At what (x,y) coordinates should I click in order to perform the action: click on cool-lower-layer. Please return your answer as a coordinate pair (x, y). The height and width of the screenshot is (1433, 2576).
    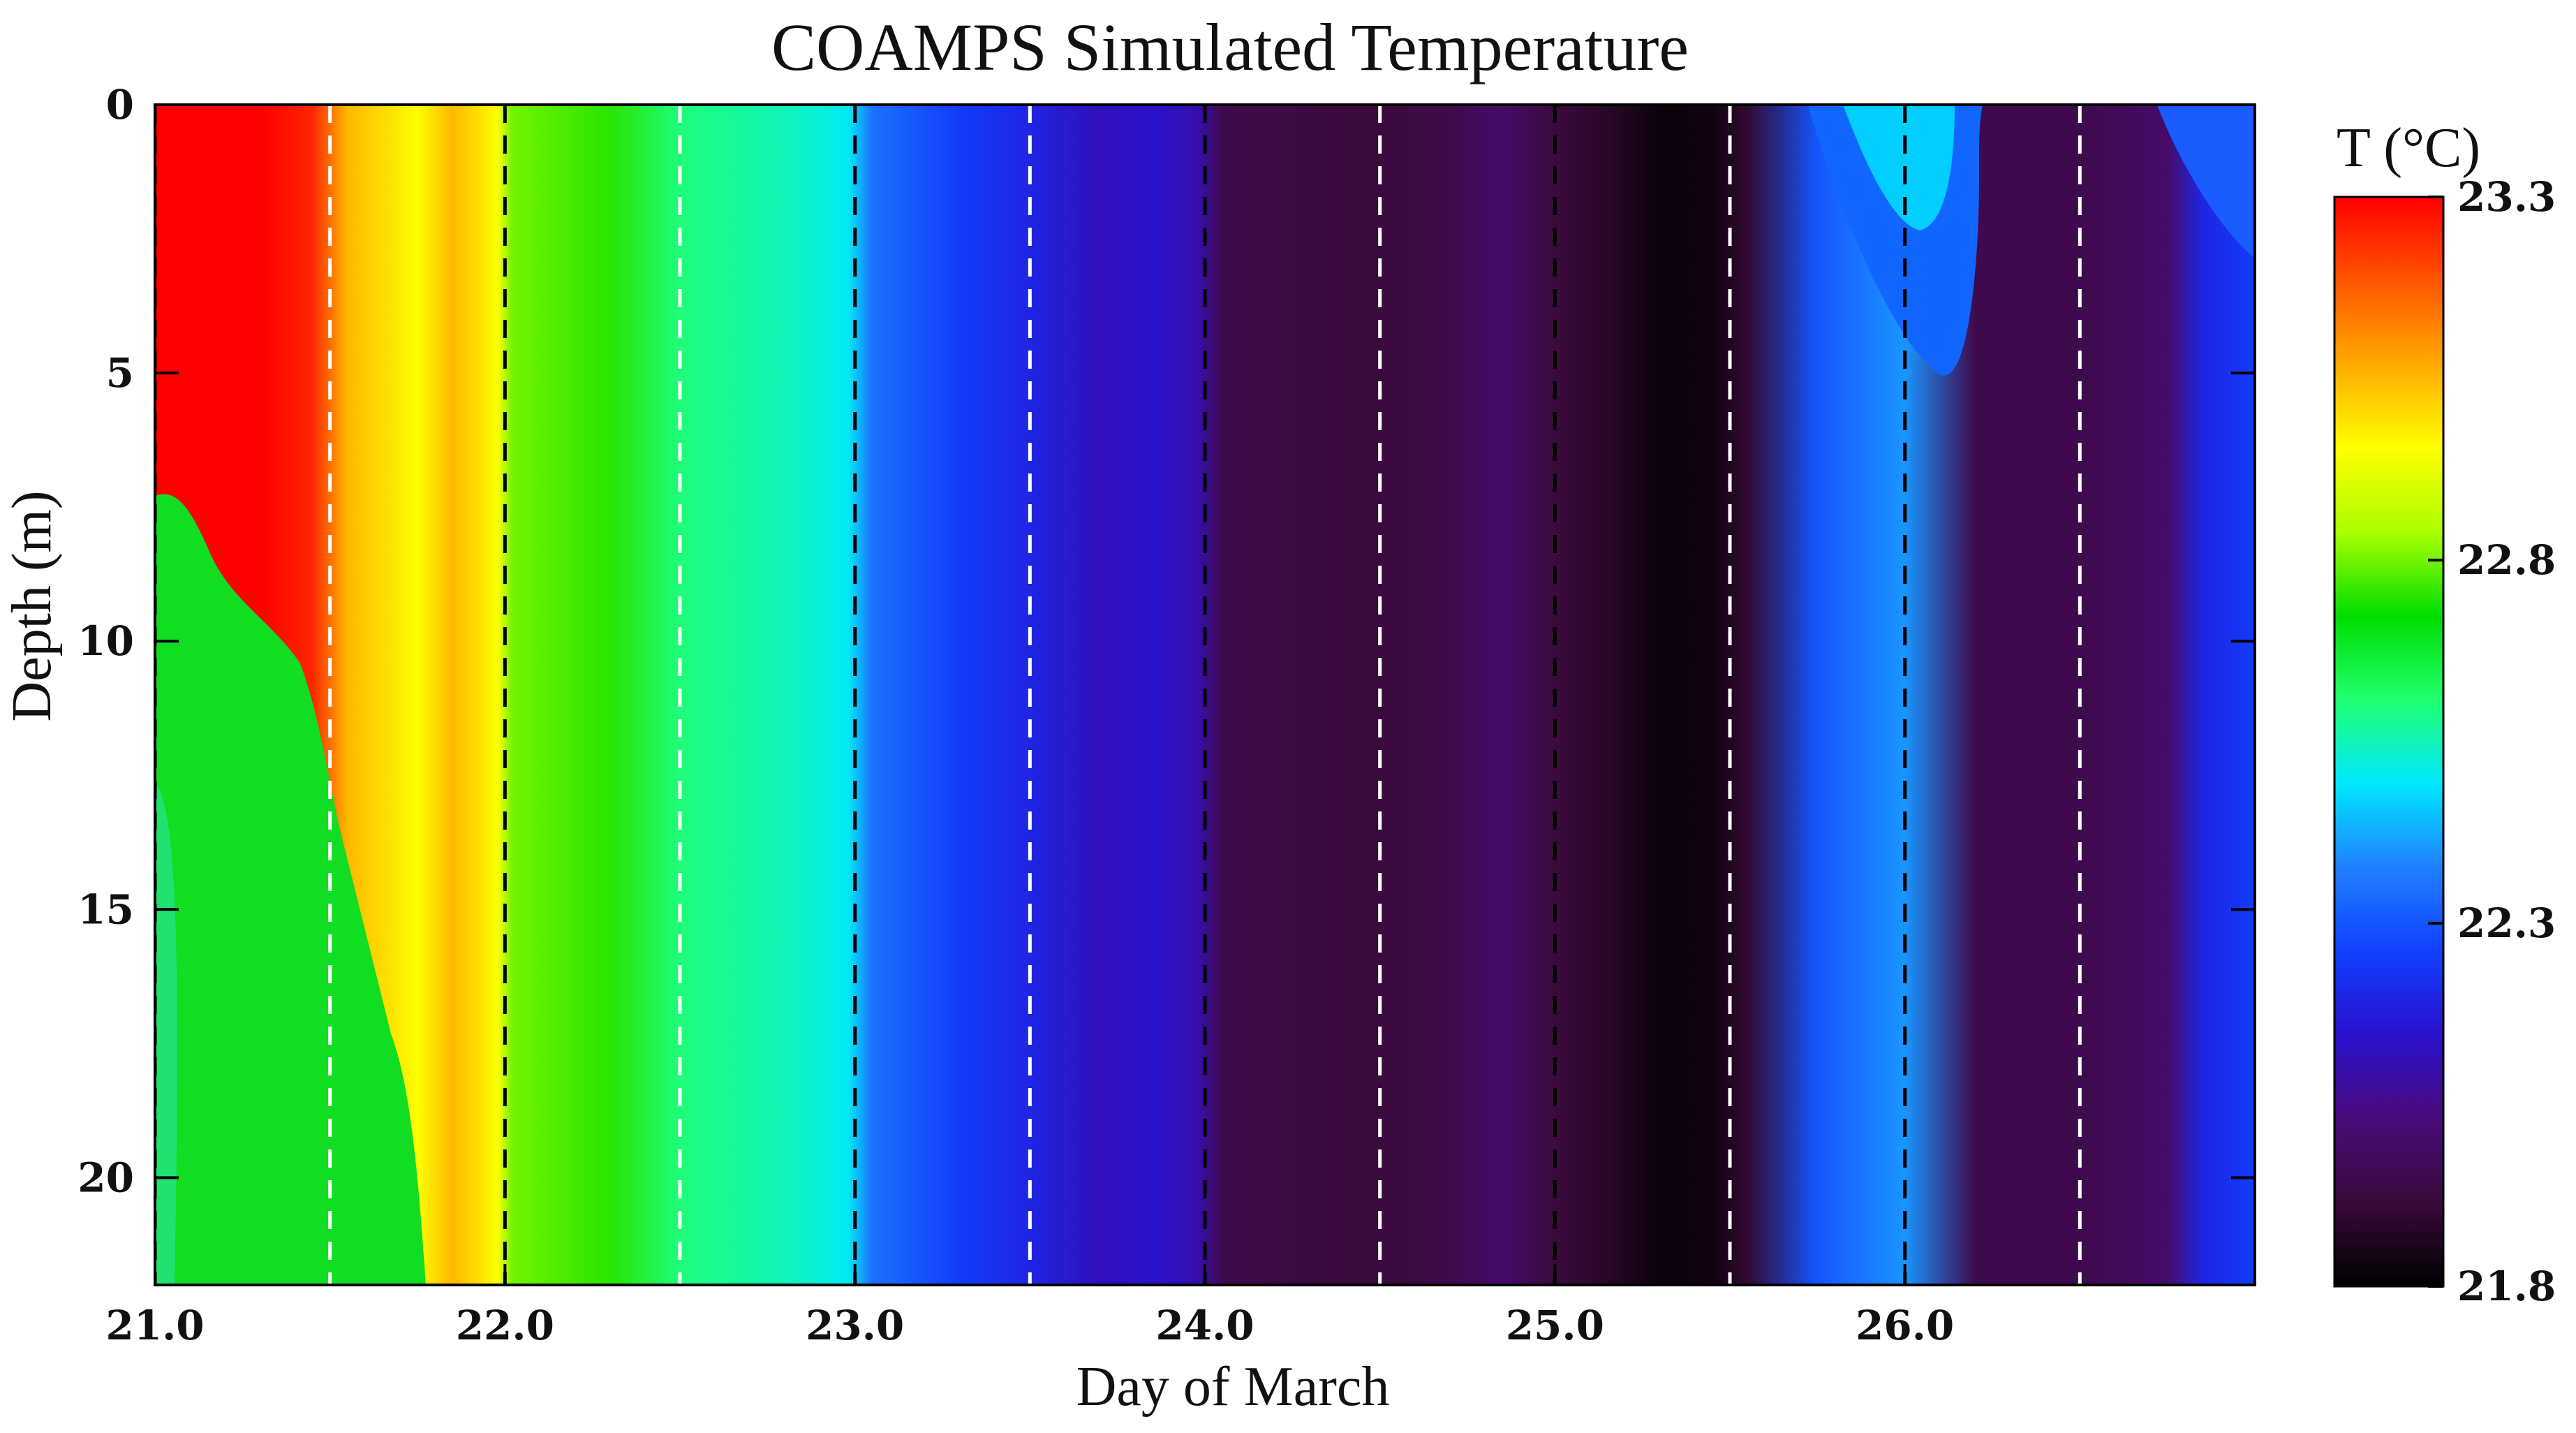
    Looking at the image, I should click on (290, 889).